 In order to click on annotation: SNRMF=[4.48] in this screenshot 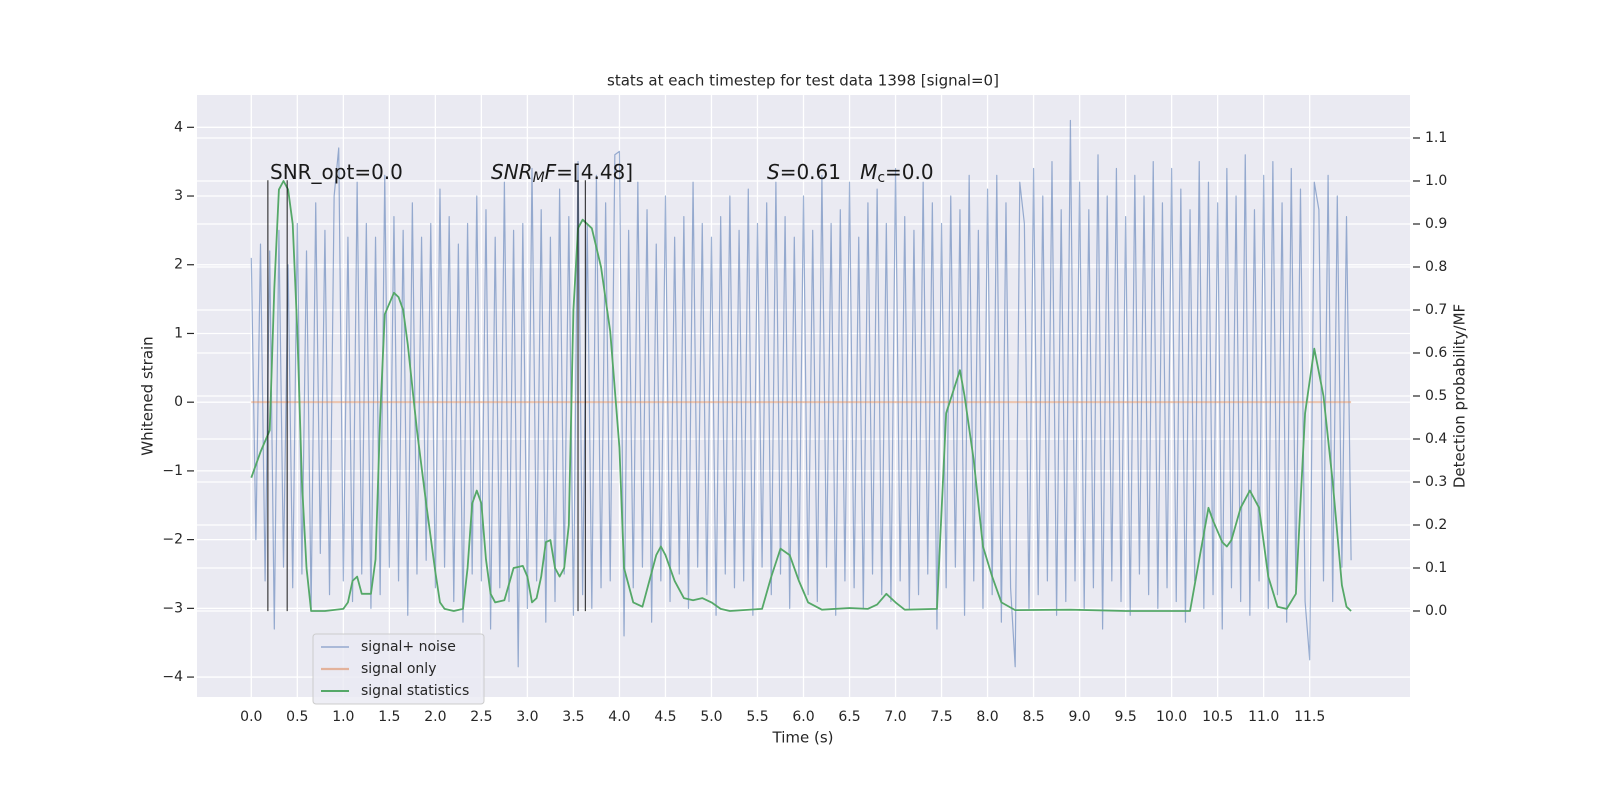, I will do `click(562, 173)`.